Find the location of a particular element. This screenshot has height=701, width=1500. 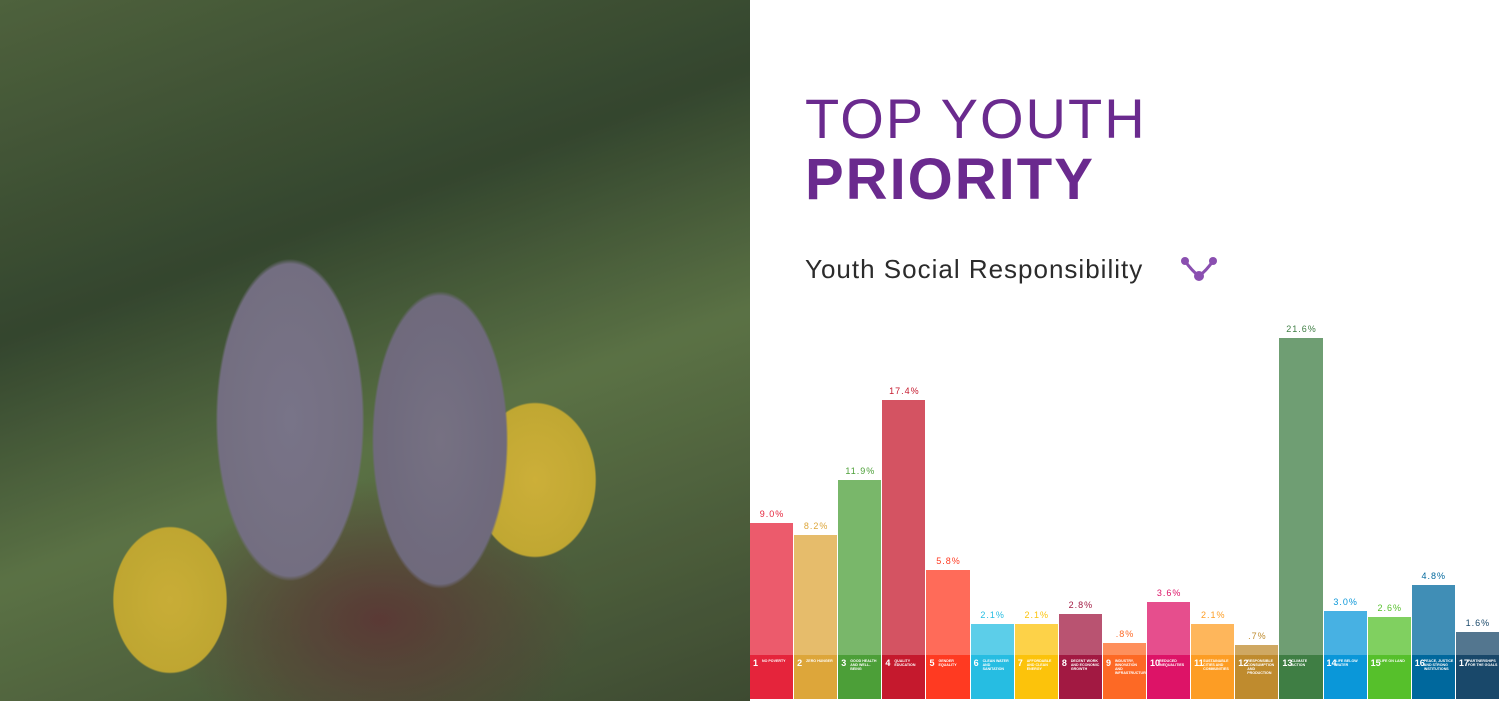

goal-icon: 17 PARTNERSHIPS FOR THE GOALS is located at coordinates (1477, 677).